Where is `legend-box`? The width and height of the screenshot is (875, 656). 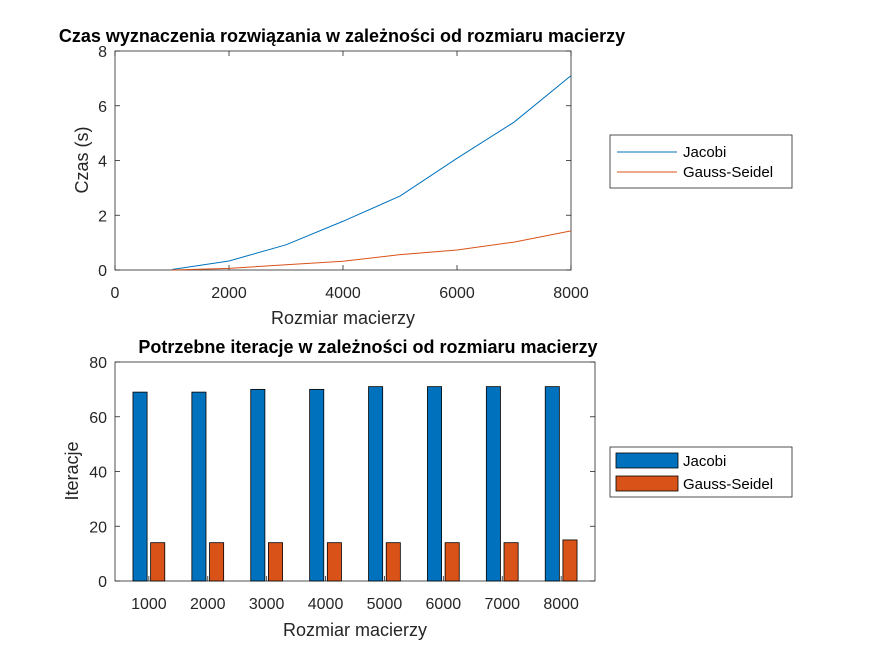 legend-box is located at coordinates (701, 161).